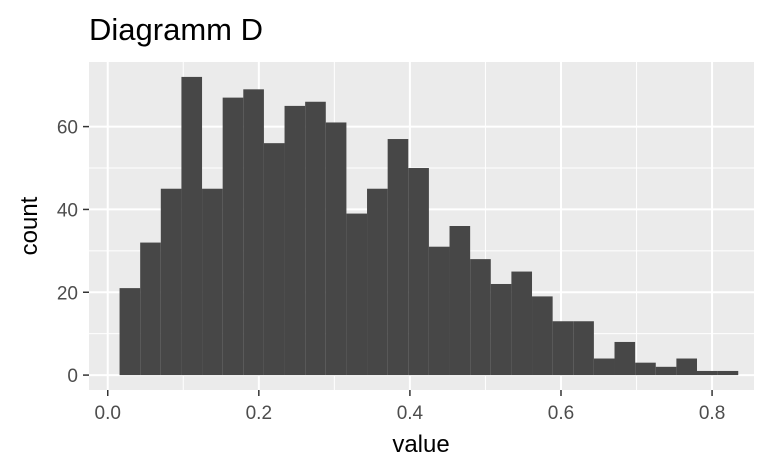  Describe the element at coordinates (73, 252) in the screenshot. I see `y-axis: 0 20 40 60` at that location.